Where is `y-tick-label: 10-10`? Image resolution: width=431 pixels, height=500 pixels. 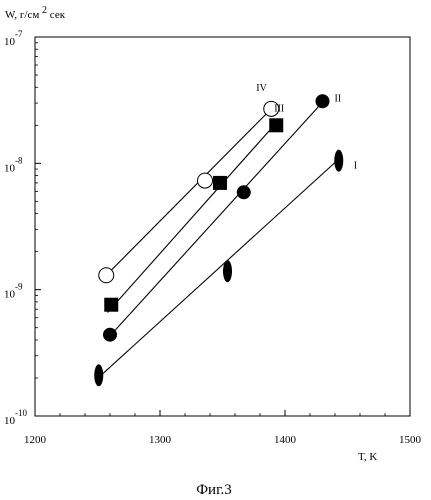 y-tick-label: 10-10 is located at coordinates (15, 417).